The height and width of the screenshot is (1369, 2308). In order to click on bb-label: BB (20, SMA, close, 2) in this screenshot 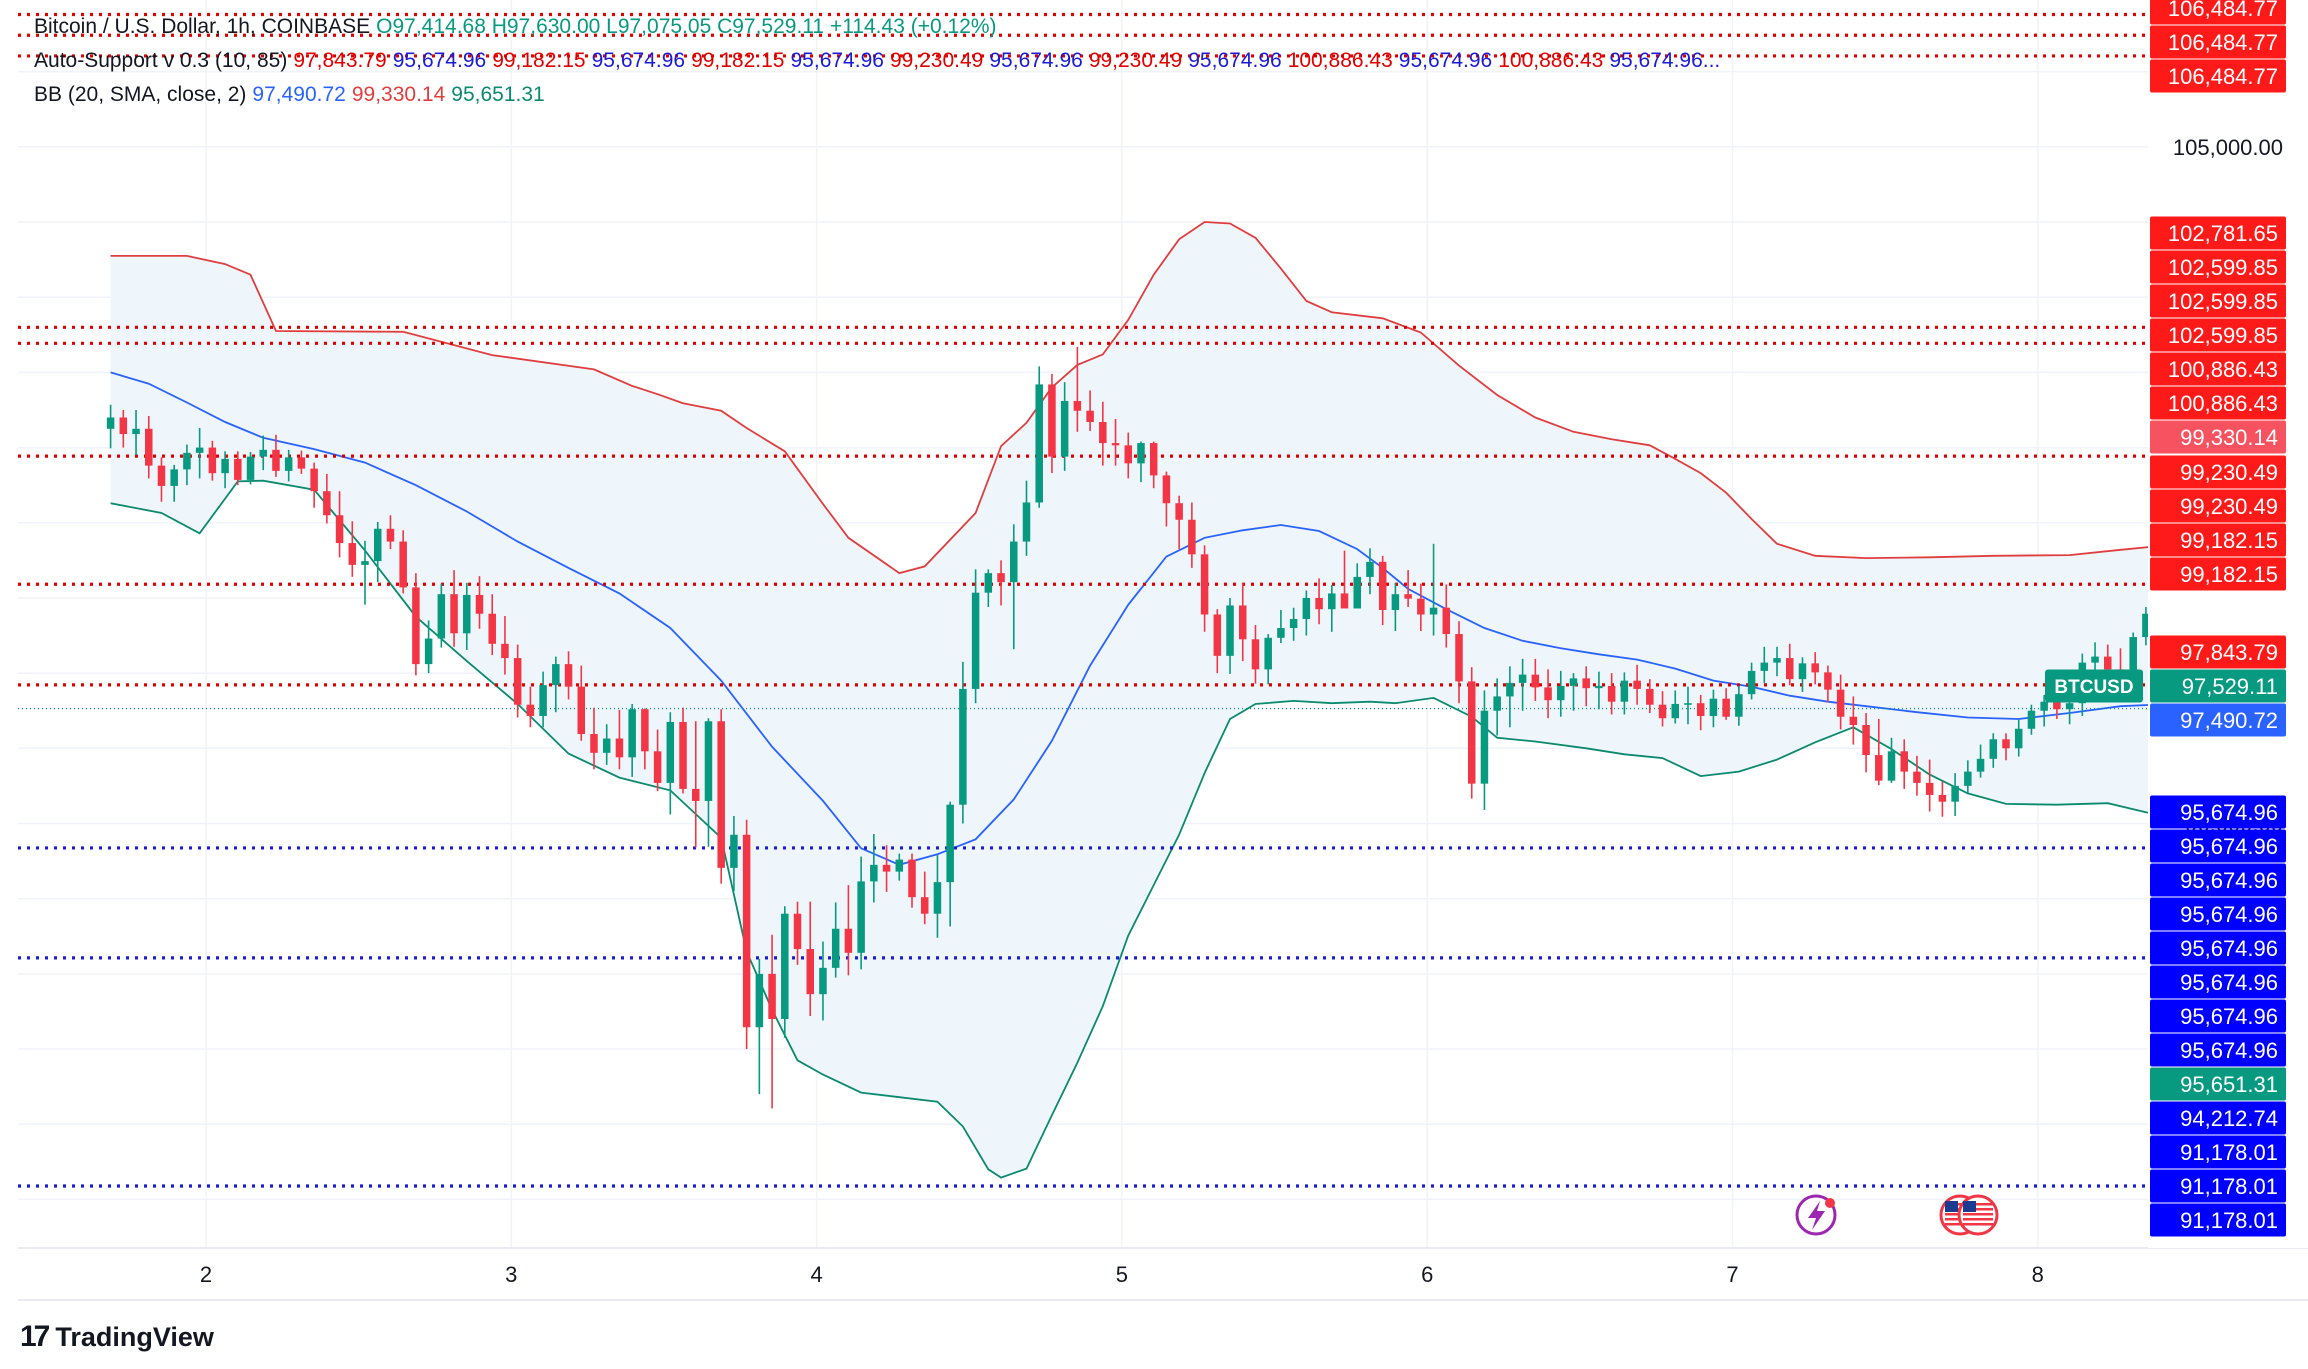, I will do `click(140, 94)`.